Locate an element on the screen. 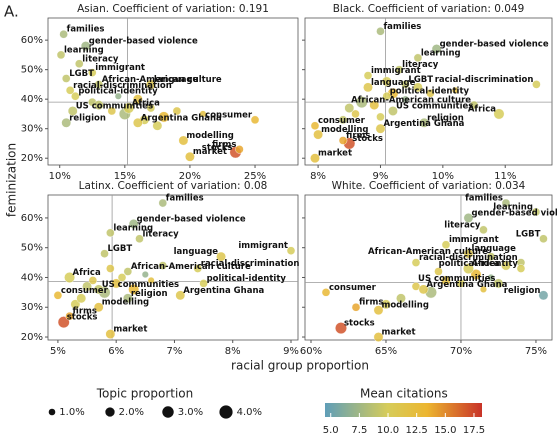  y-tick-label: 50% is located at coordinates (32, 70).